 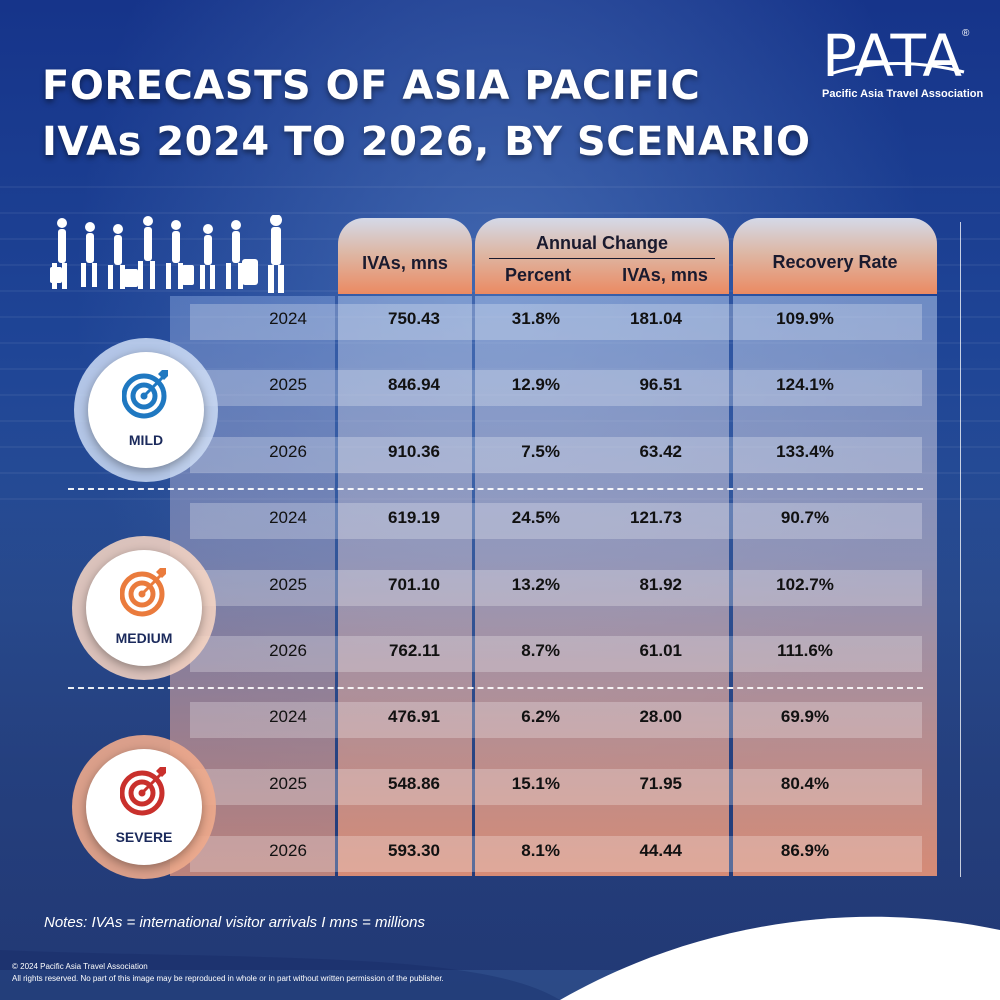 I want to click on pata-logo: PATA ® Pacific Asia Travel Association, so click(x=903, y=64).